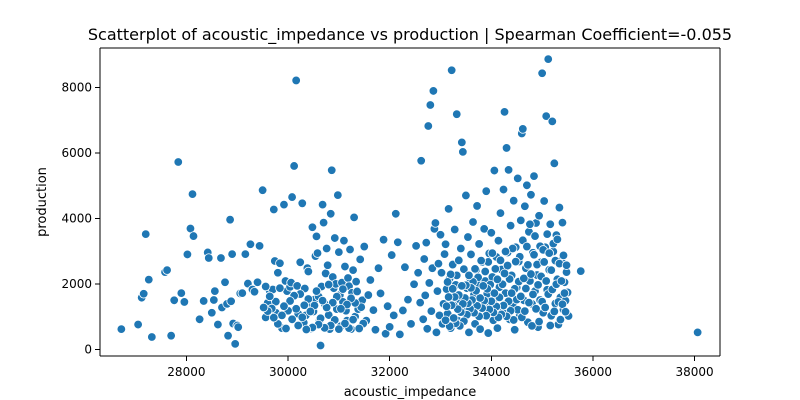 This screenshot has height=400, width=800. Describe the element at coordinates (42, 202) in the screenshot. I see `y-axis-label: production` at that location.